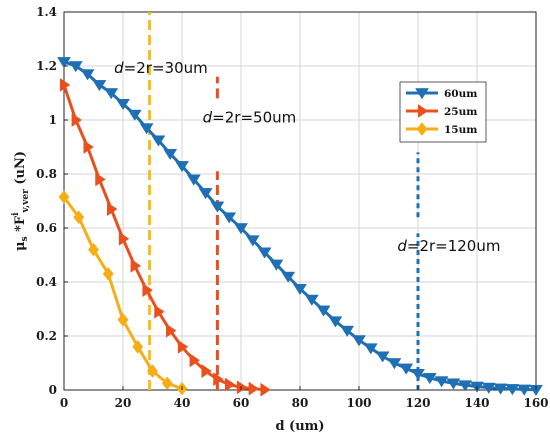 The height and width of the screenshot is (441, 550). What do you see at coordinates (20, 225) in the screenshot?
I see `y-label-force: *F` at bounding box center [20, 225].